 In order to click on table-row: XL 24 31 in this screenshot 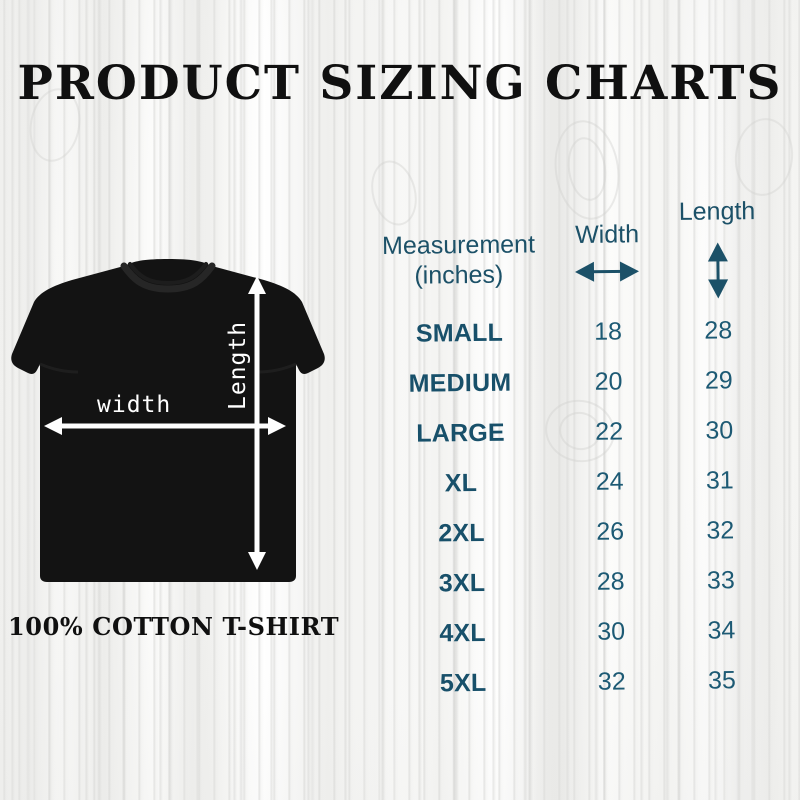, I will do `click(571, 482)`.